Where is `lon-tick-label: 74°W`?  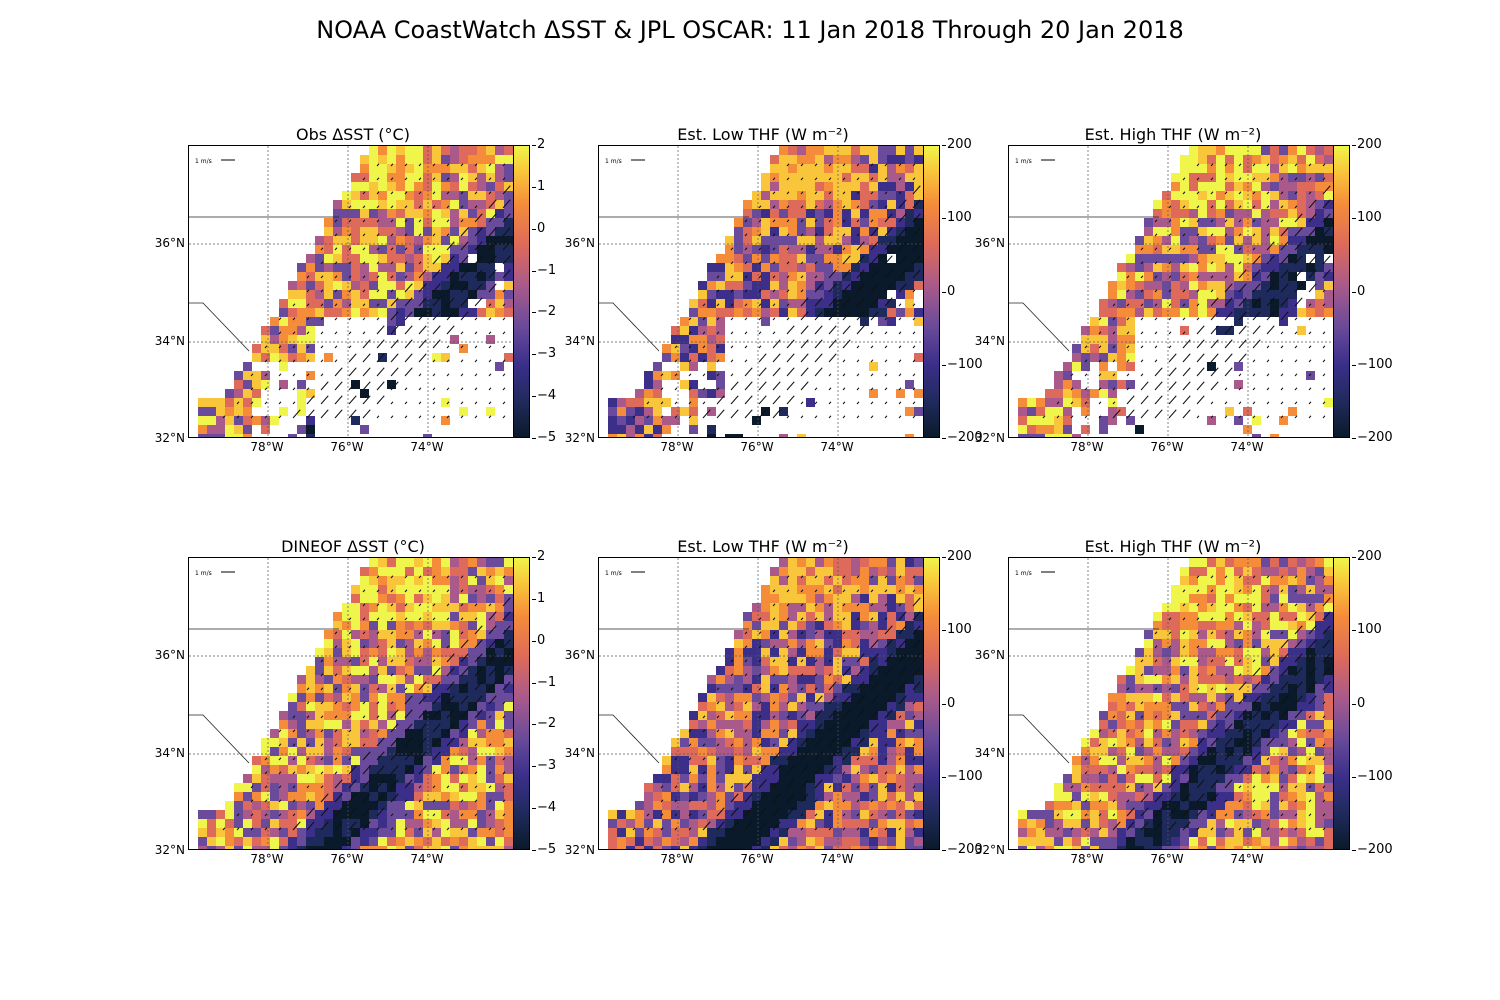
lon-tick-label: 74°W is located at coordinates (1247, 447).